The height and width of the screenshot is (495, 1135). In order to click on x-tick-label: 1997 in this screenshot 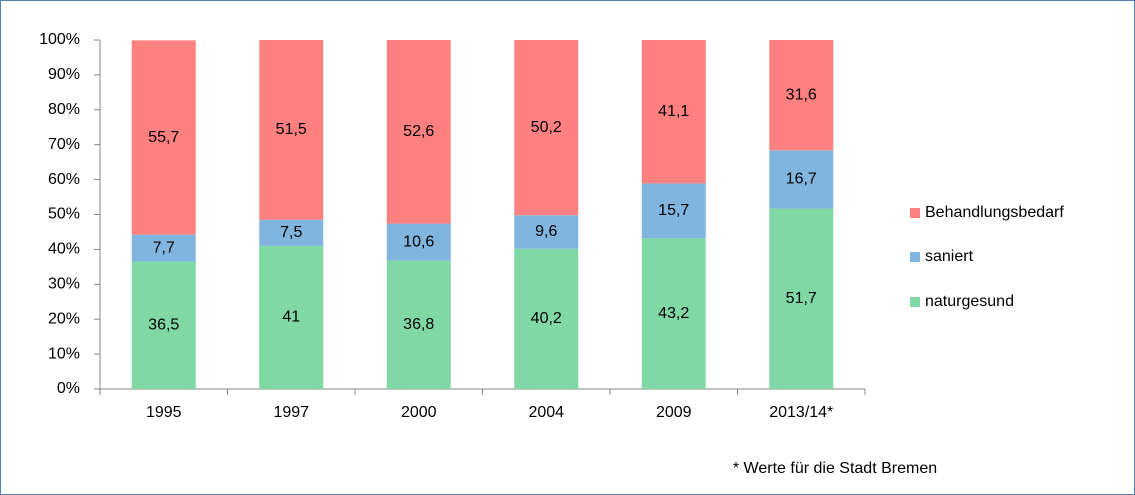, I will do `click(291, 412)`.